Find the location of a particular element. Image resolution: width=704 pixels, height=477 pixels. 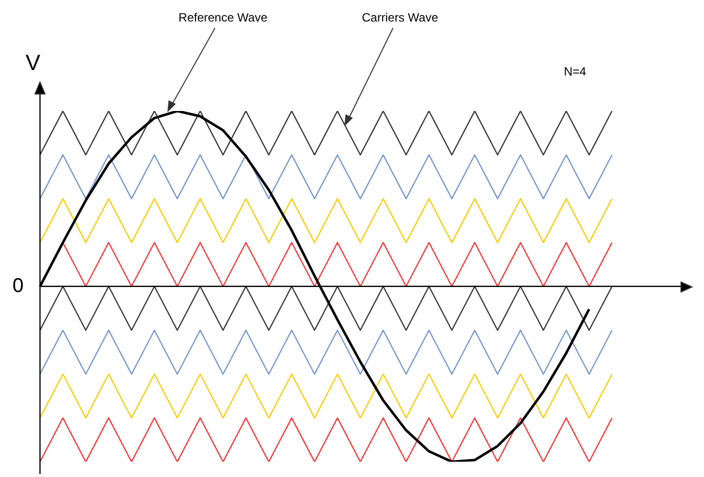

y-axis-title: V is located at coordinates (33, 63).